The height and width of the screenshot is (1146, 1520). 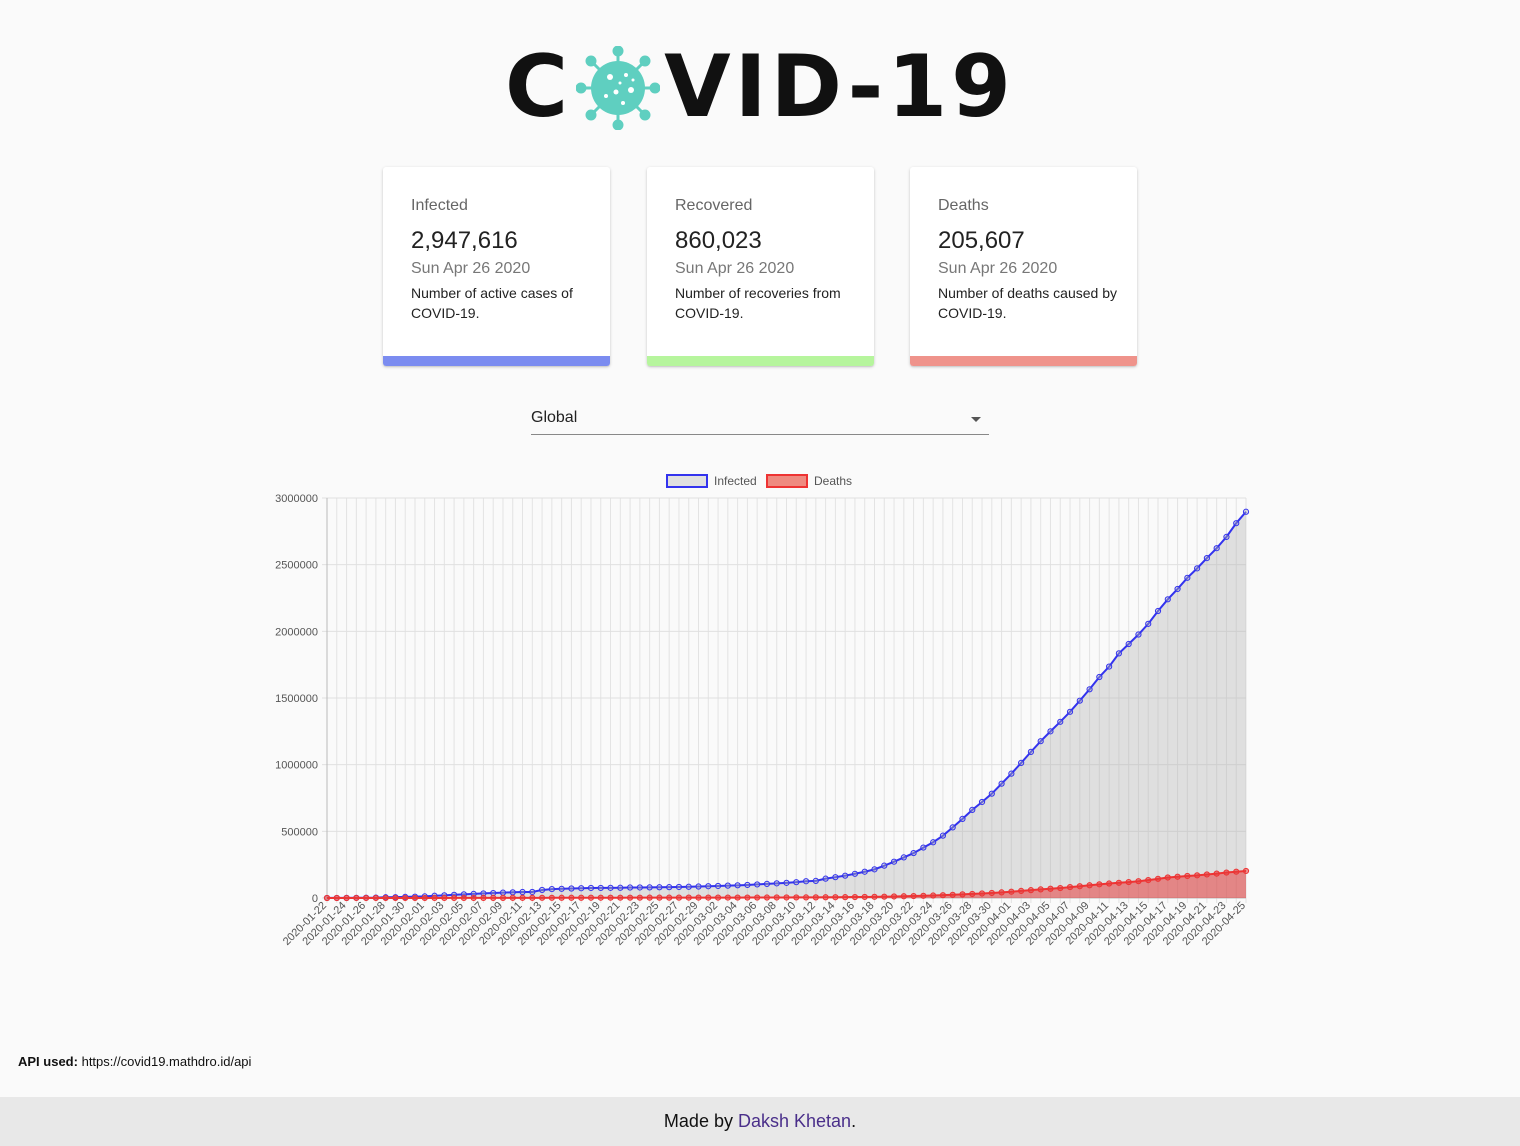 What do you see at coordinates (786, 884) in the screenshot?
I see `series-area-deaths` at bounding box center [786, 884].